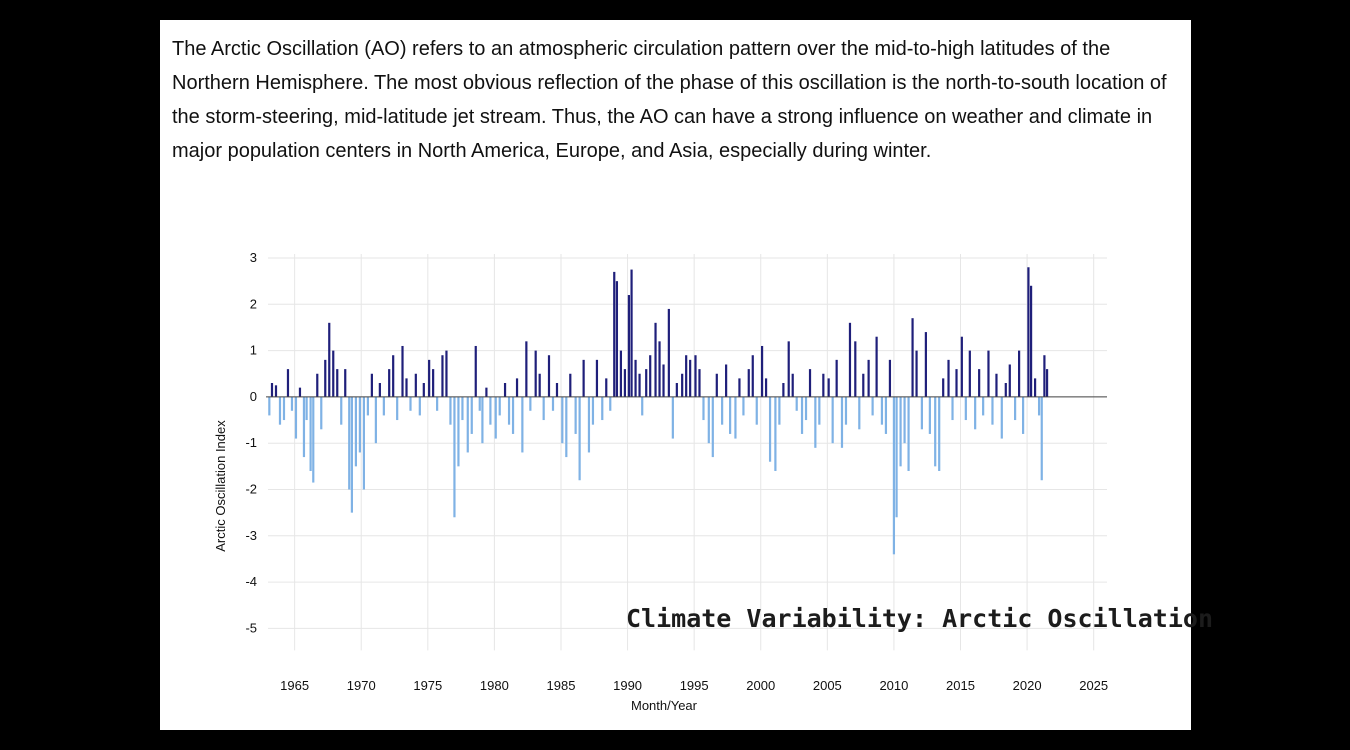 This screenshot has width=1350, height=750. I want to click on x-tick-label: 2010, so click(893, 685).